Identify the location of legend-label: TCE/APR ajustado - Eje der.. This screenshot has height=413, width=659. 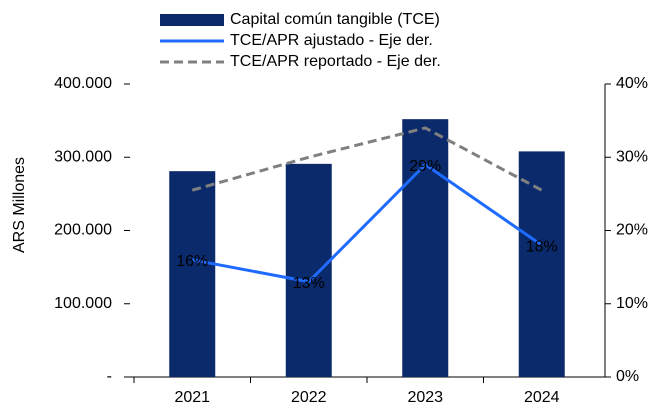
(331, 40).